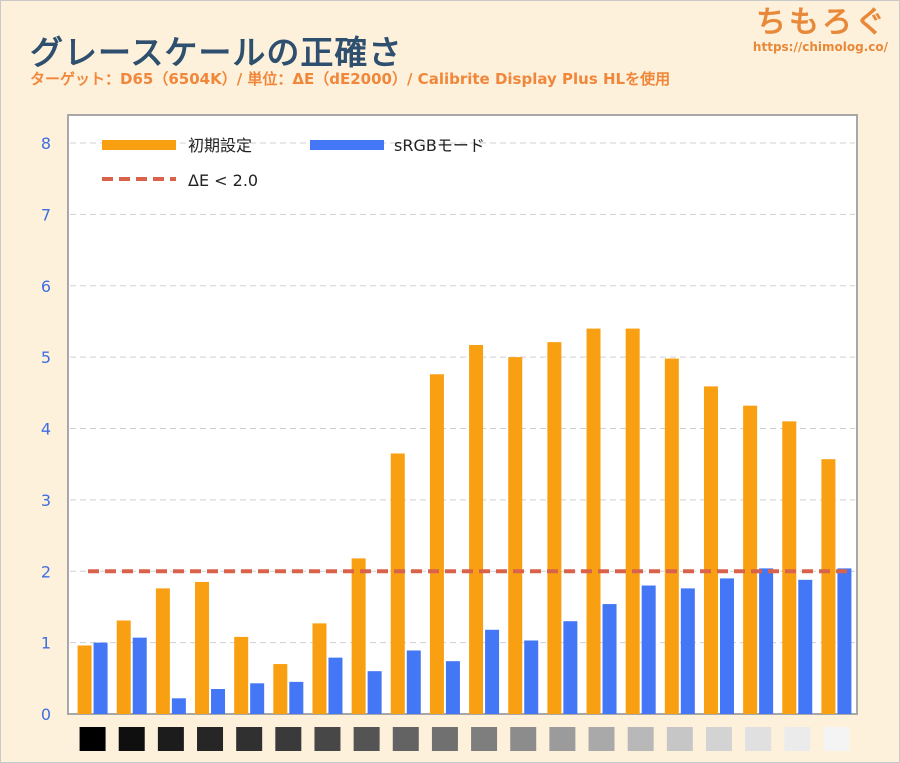  I want to click on brand-logo: ちもろぐ https://chimolog.co/, so click(820, 29).